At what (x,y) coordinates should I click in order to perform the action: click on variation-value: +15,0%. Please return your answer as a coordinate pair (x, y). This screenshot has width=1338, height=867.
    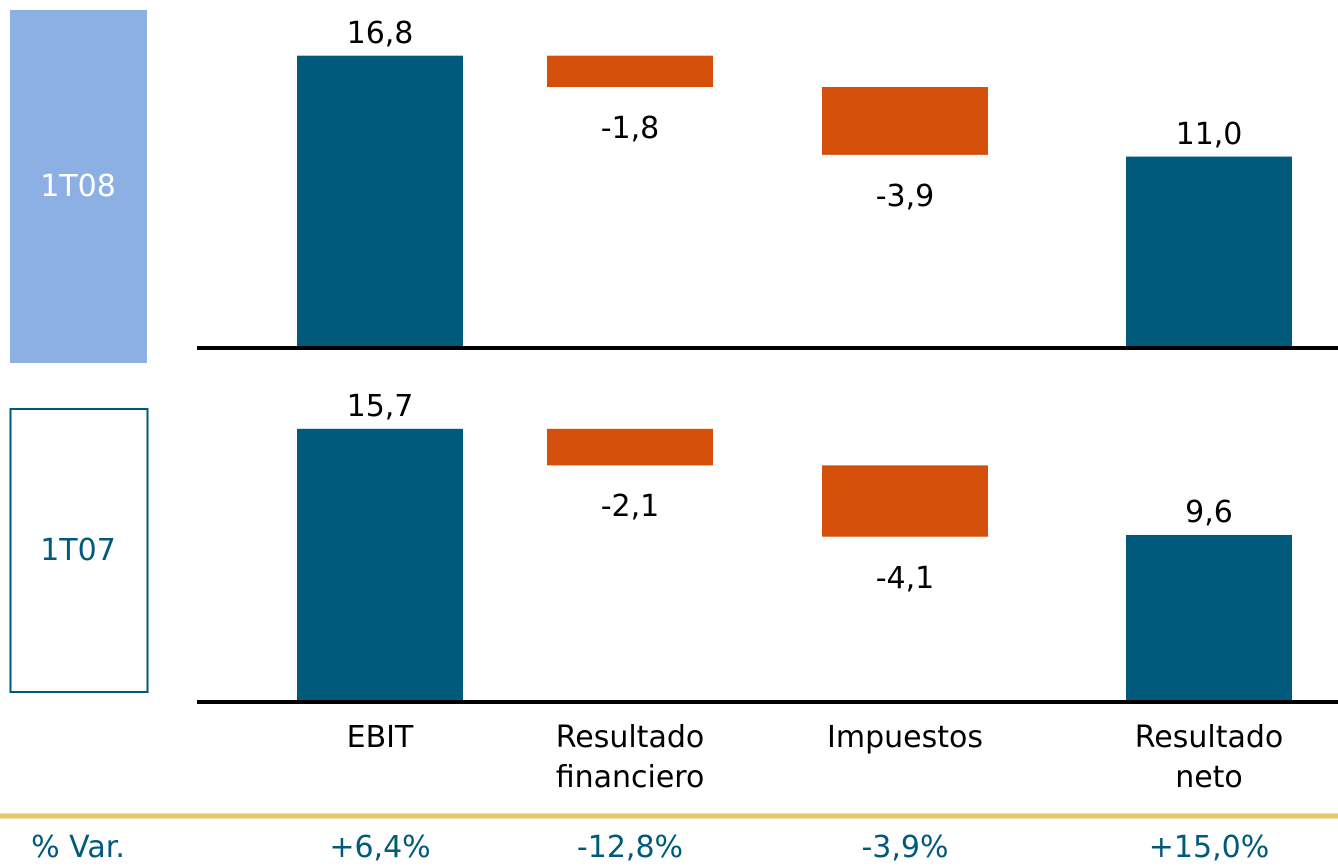
    Looking at the image, I should click on (1209, 847).